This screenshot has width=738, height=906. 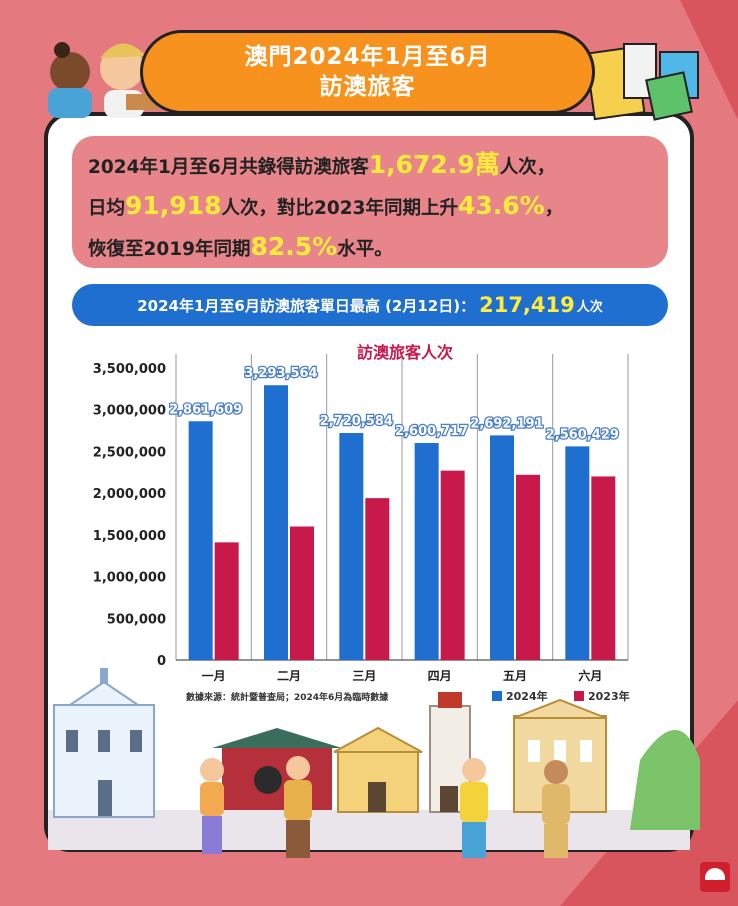 I want to click on summary-text: ，, so click(x=554, y=208).